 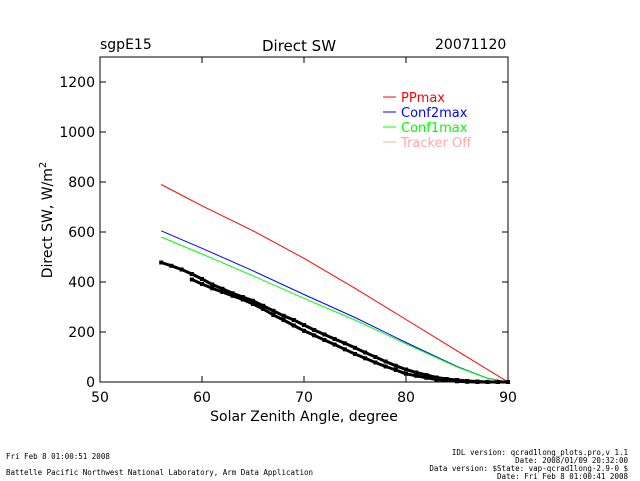 What do you see at coordinates (304, 398) in the screenshot?
I see `x-tick-label: 70` at bounding box center [304, 398].